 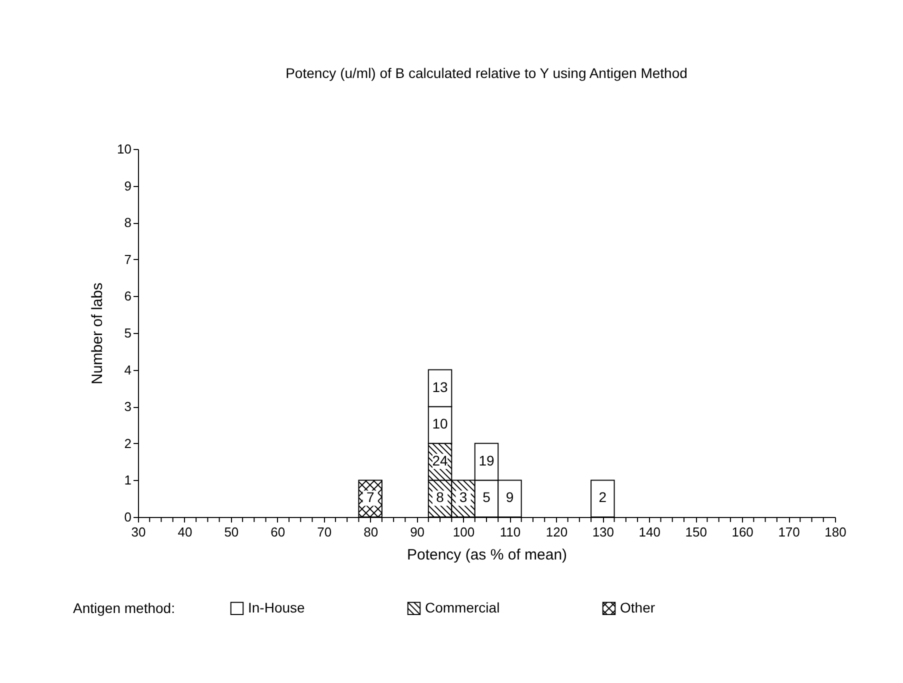 I want to click on y-tick-label: 10, so click(x=124, y=149).